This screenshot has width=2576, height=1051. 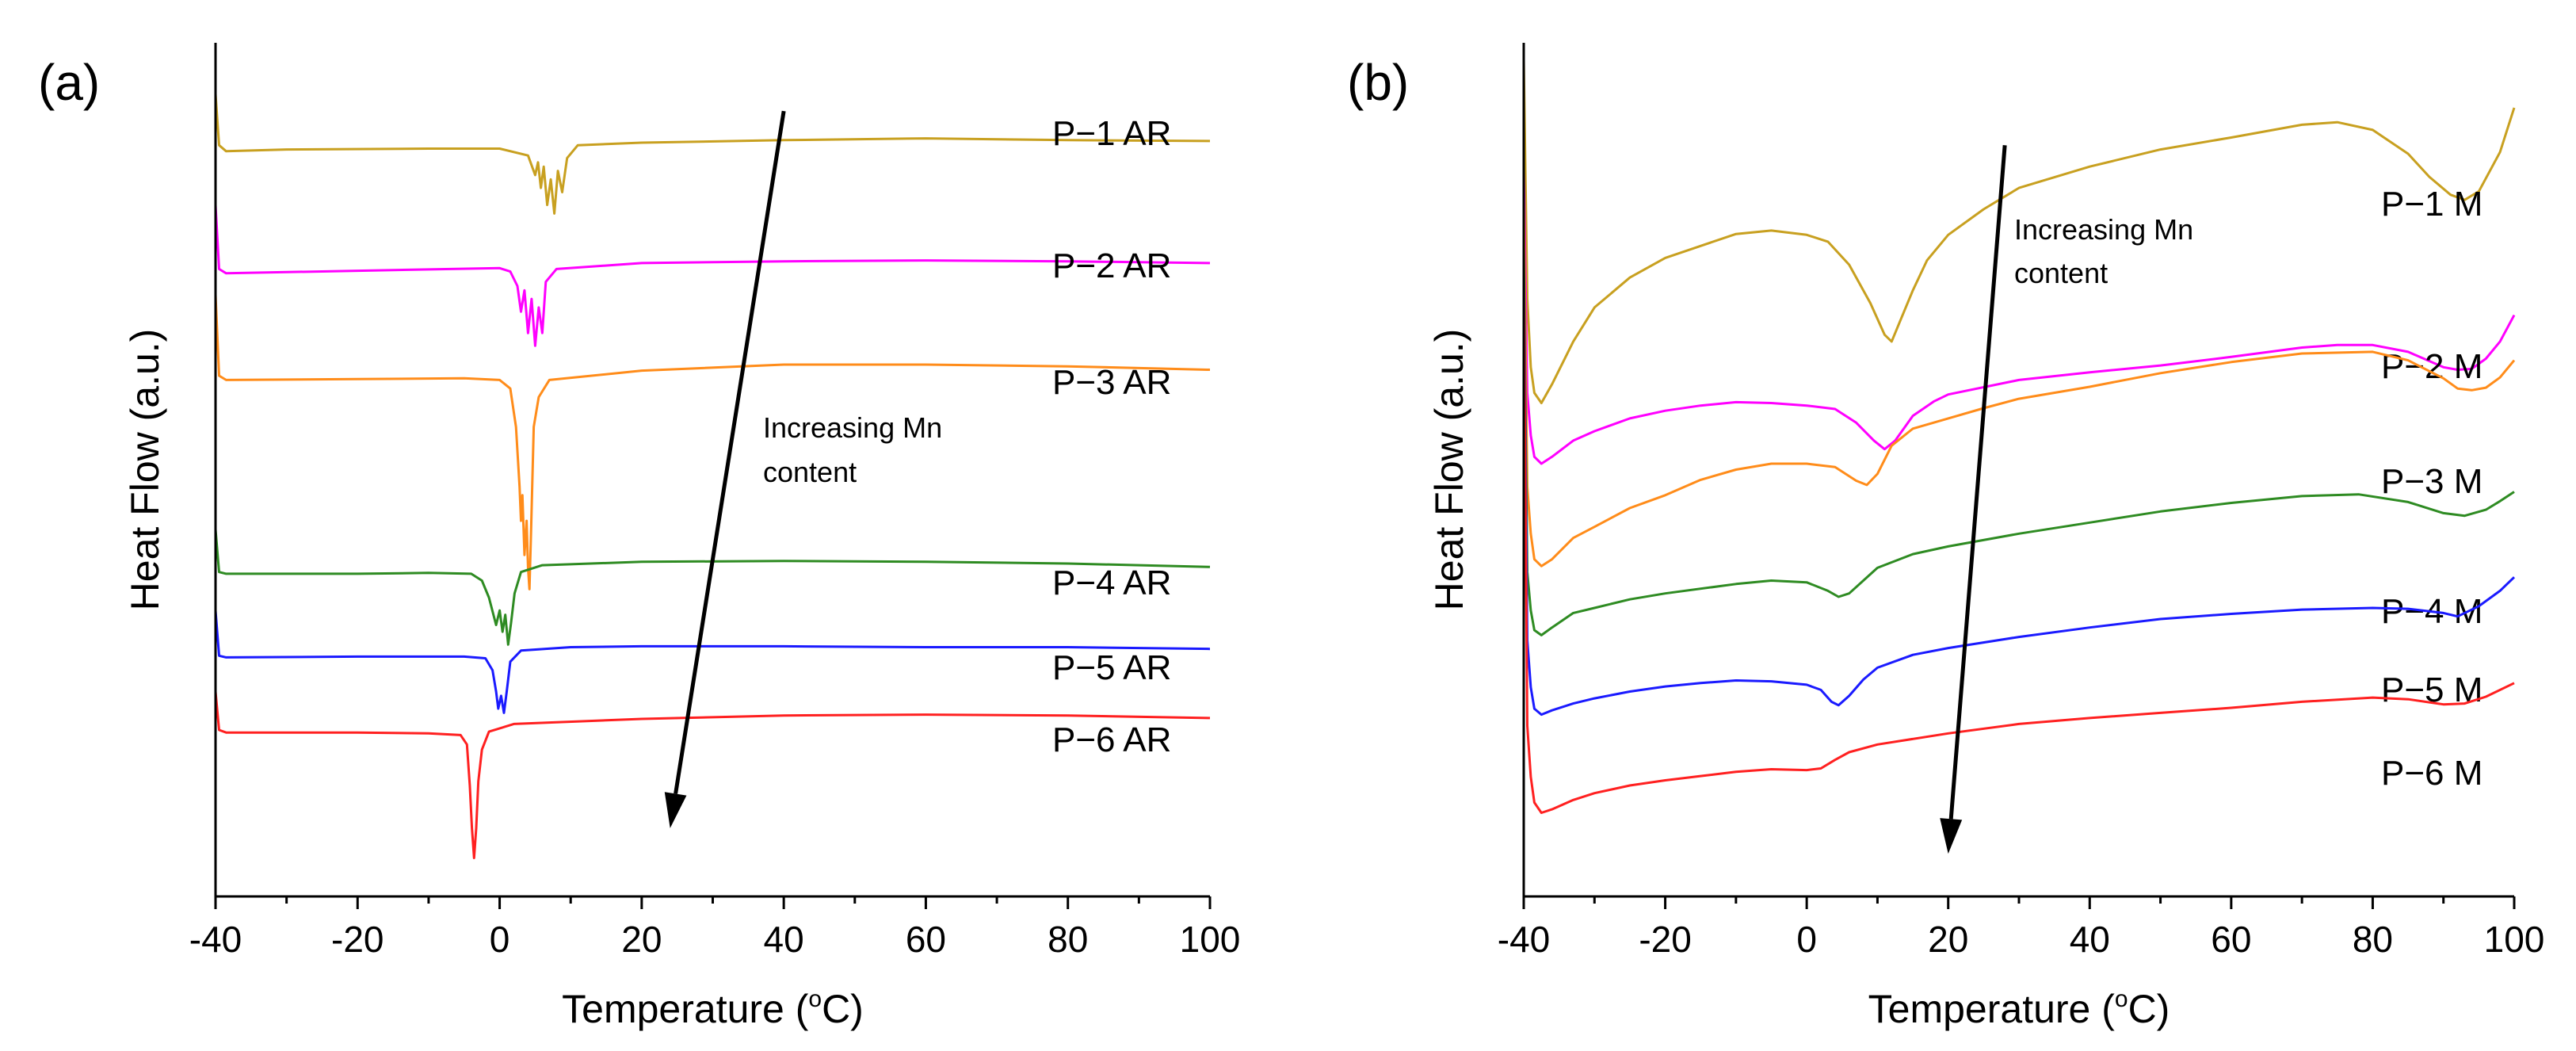 What do you see at coordinates (1111, 133) in the screenshot?
I see `series-label-1: P−1 AR` at bounding box center [1111, 133].